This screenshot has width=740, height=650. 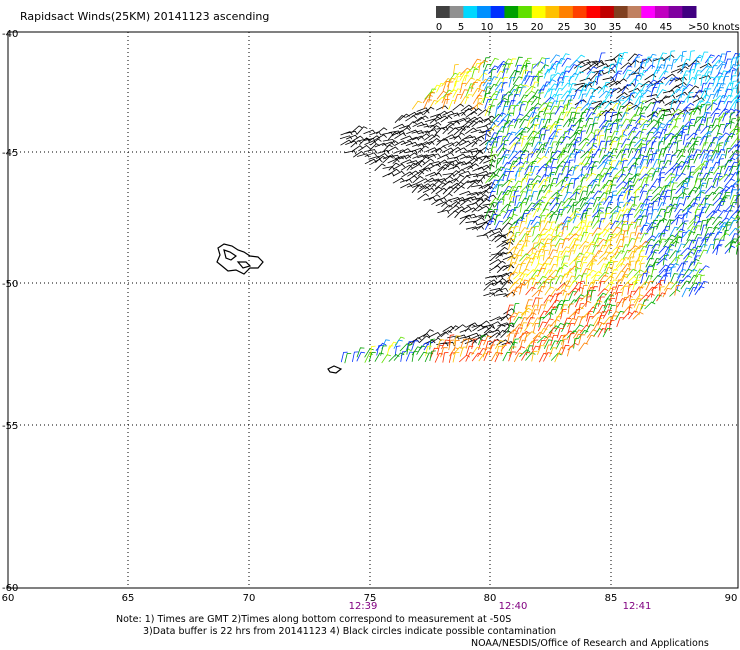 I want to click on legend-label: 40, so click(x=641, y=27).